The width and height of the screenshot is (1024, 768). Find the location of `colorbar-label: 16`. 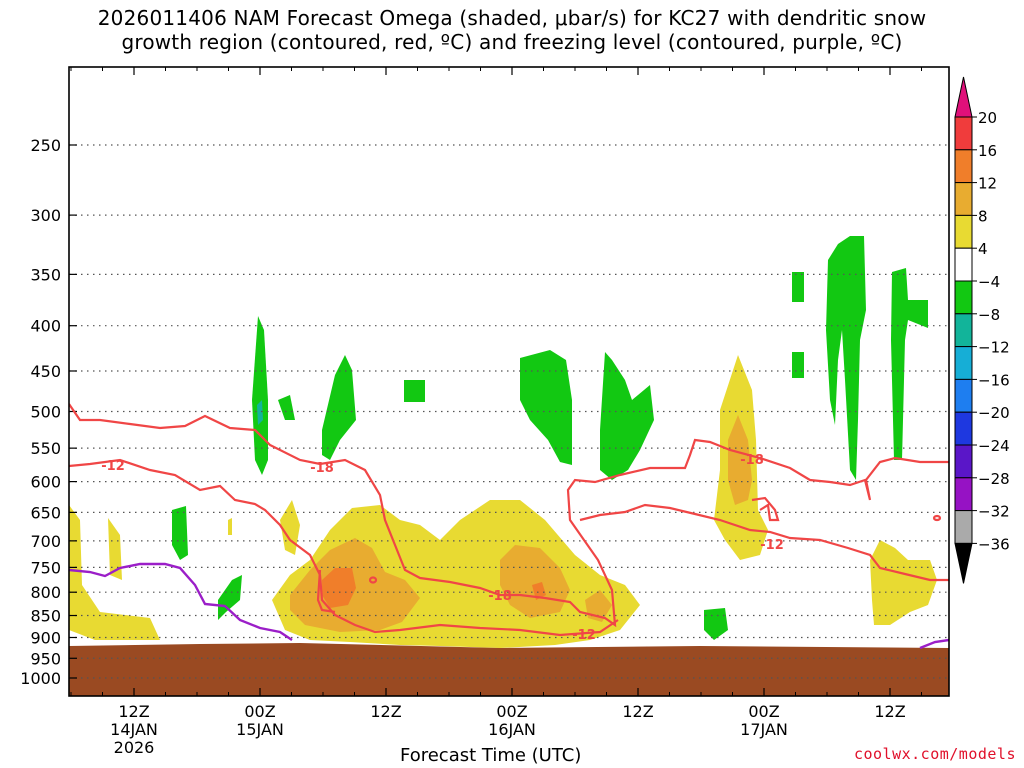

colorbar-label: 16 is located at coordinates (987, 151).